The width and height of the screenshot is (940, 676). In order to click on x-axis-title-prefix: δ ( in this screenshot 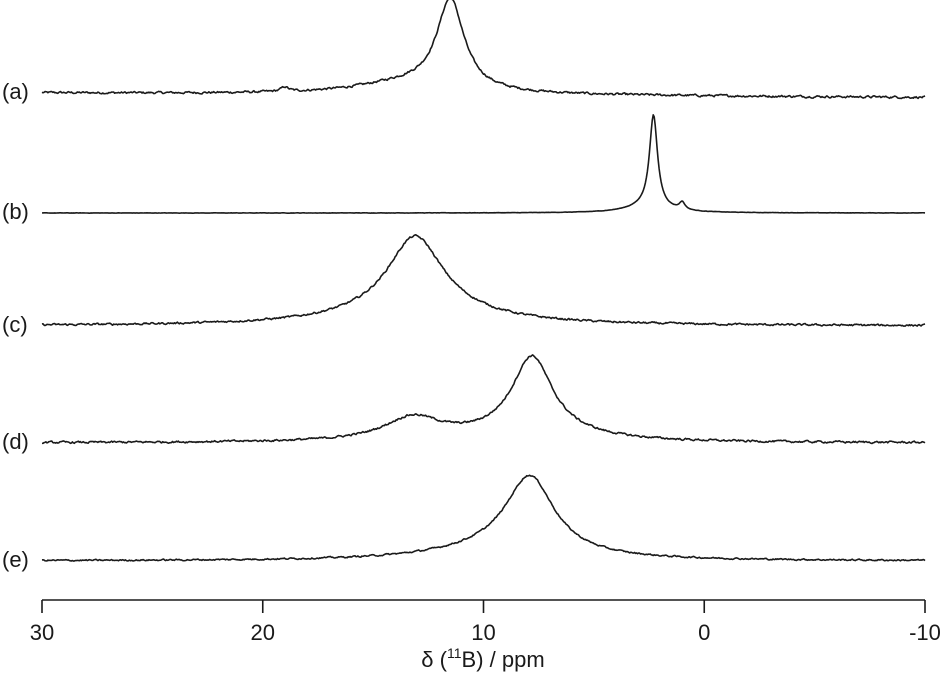, I will do `click(434, 659)`.